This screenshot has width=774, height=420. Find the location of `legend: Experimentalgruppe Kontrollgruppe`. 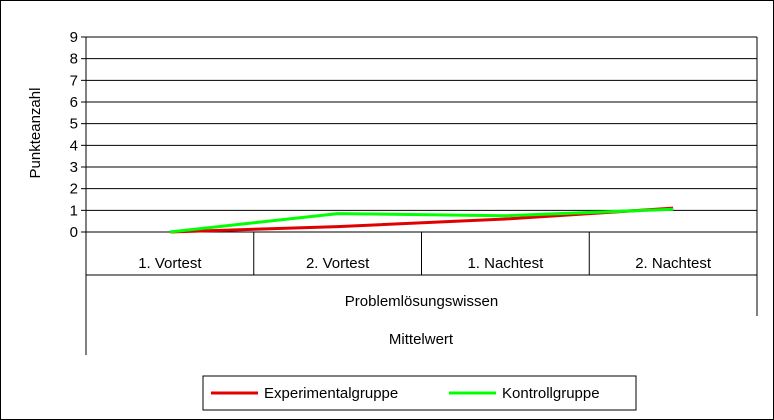

legend: Experimentalgruppe Kontrollgruppe is located at coordinates (419, 393).